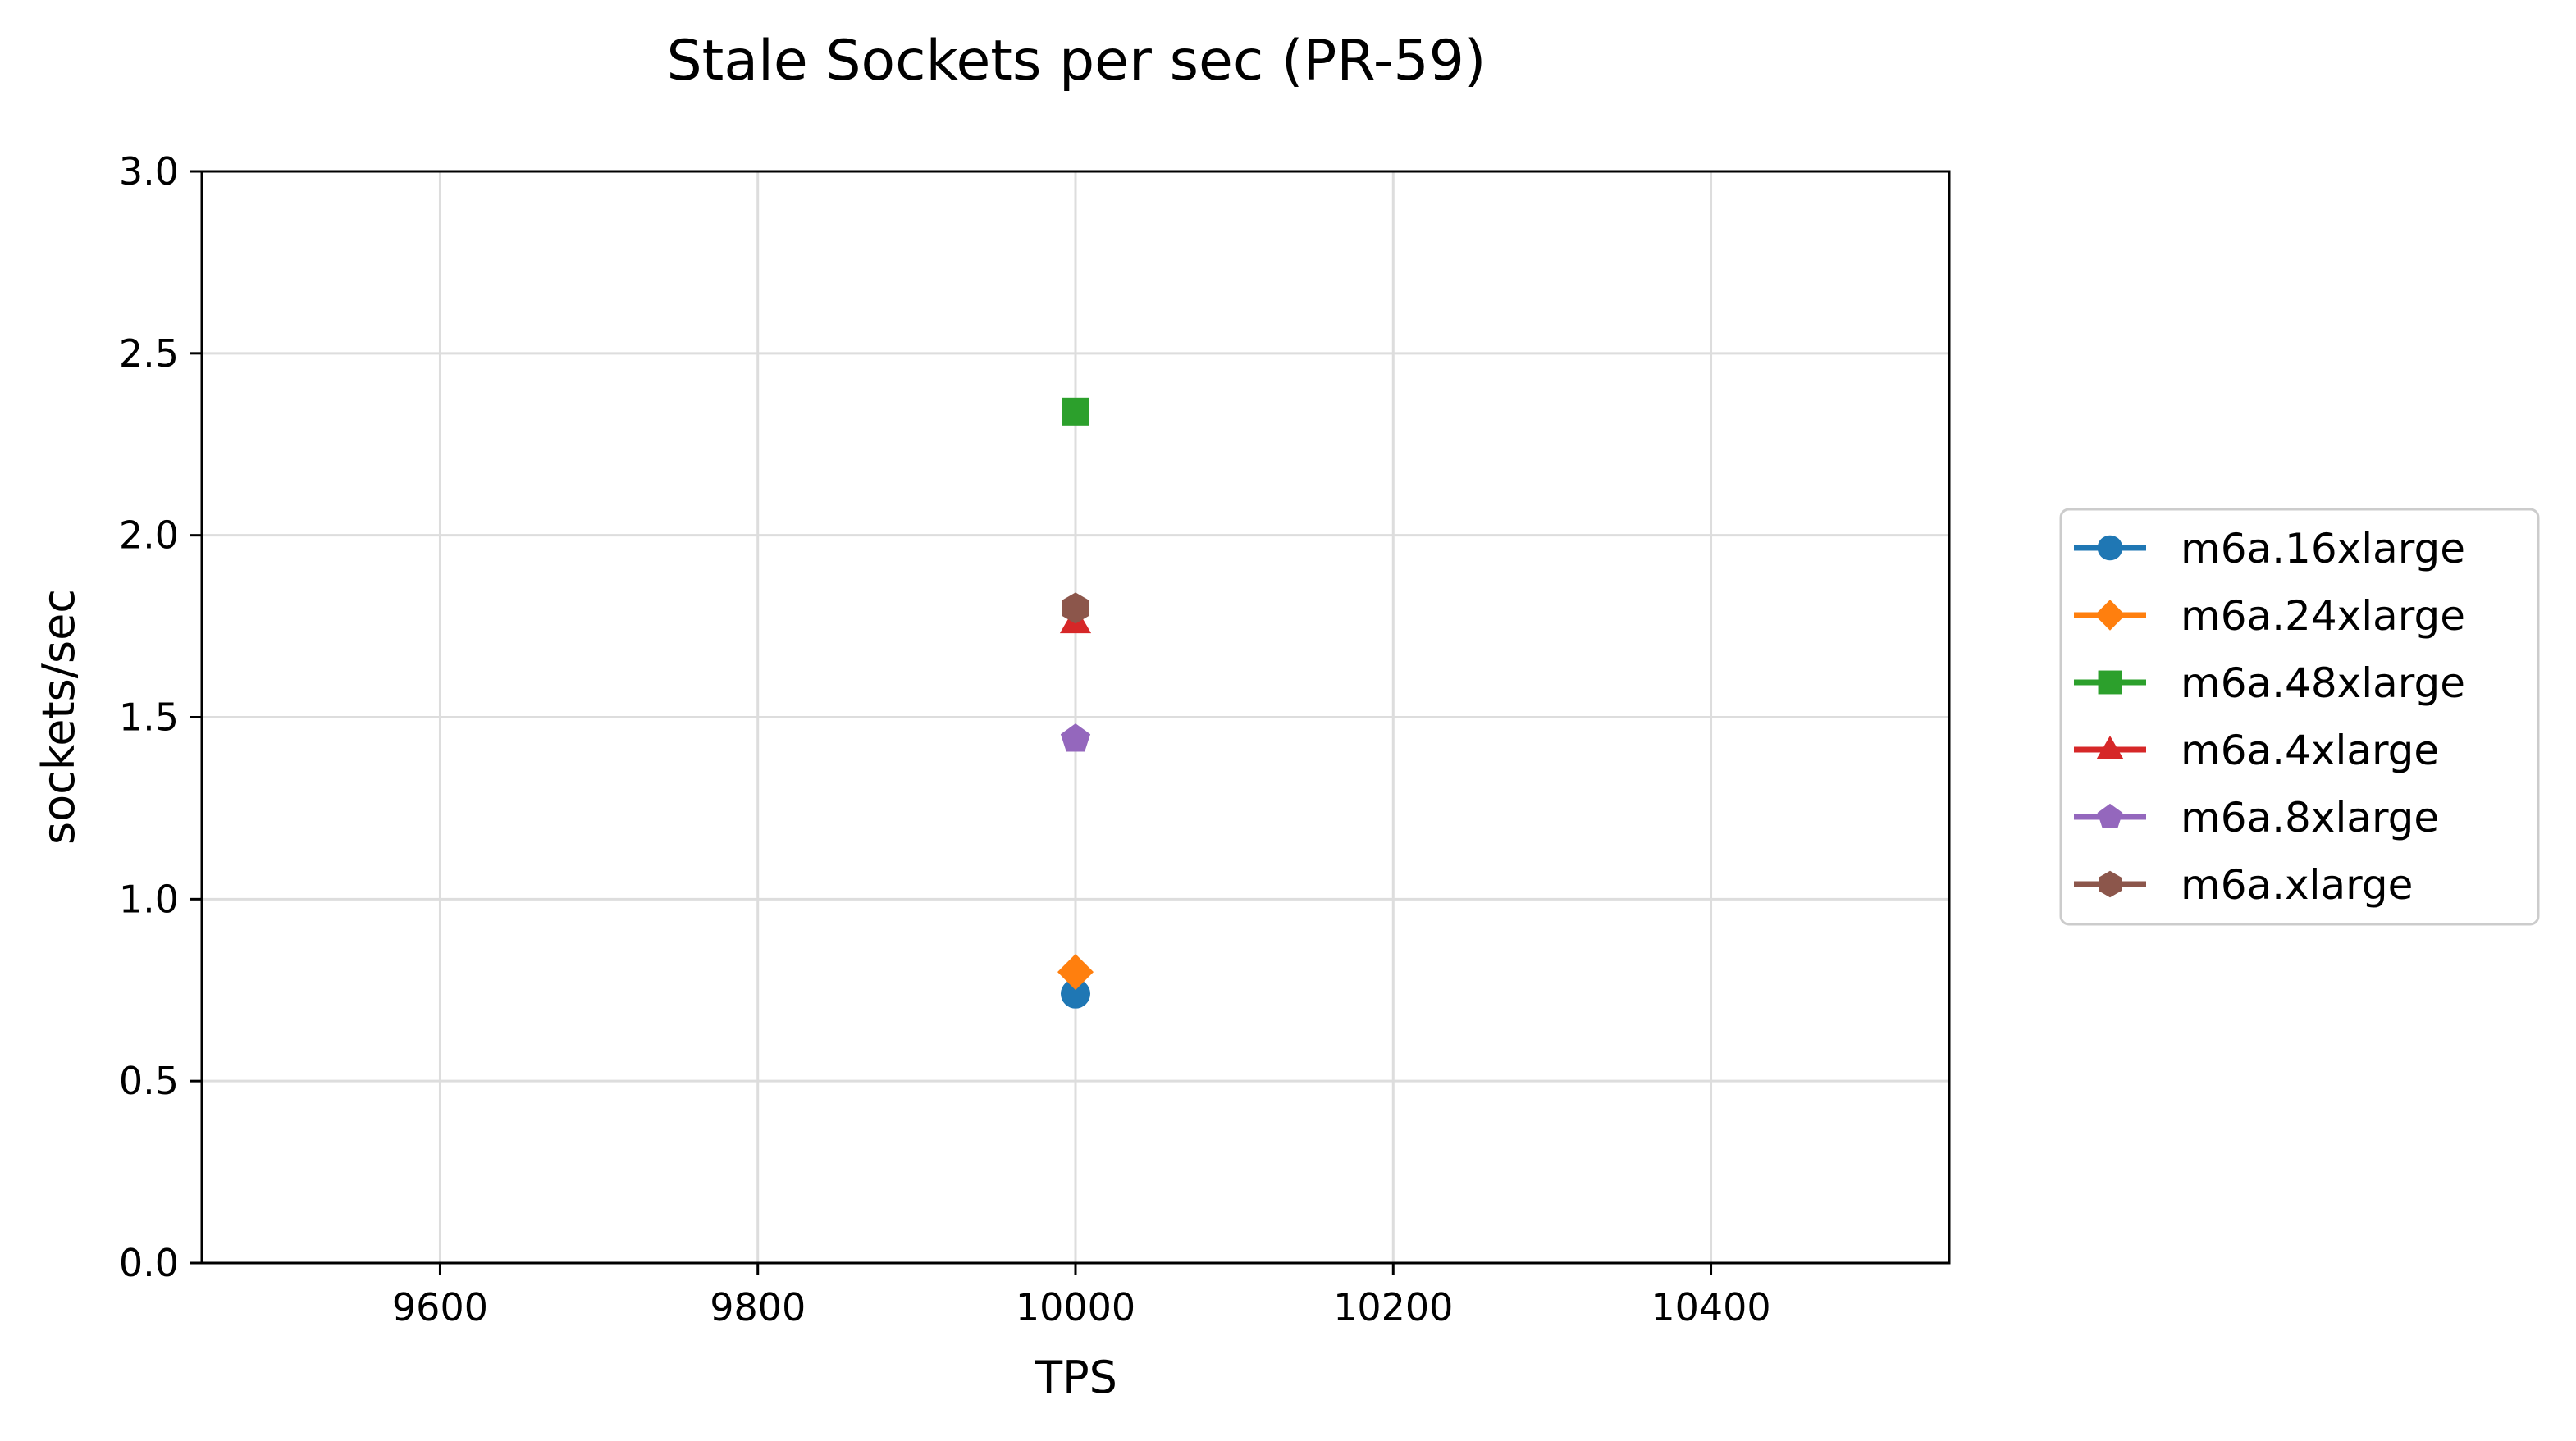 The width and height of the screenshot is (2576, 1441). What do you see at coordinates (2310, 817) in the screenshot?
I see `legend-label: m6a.8xlarge` at bounding box center [2310, 817].